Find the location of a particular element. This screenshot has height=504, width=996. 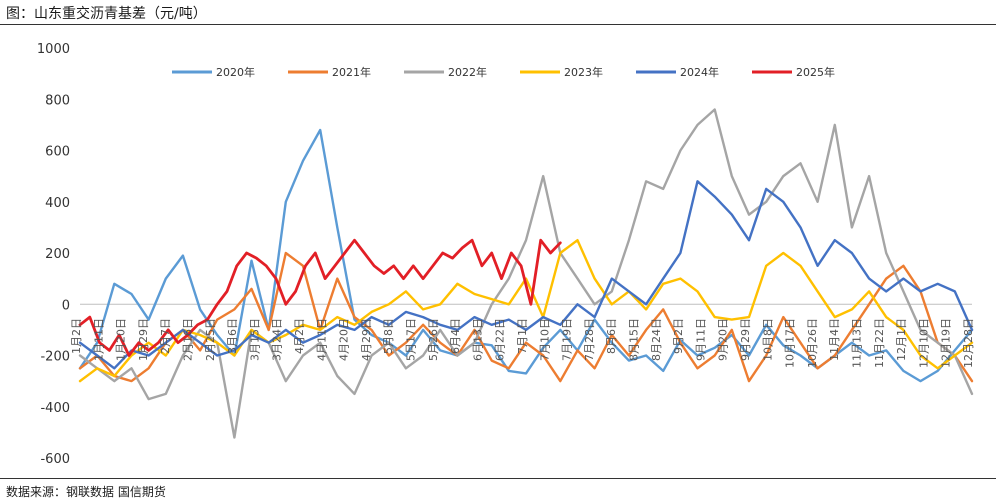

x-tick-label: 2月7日 is located at coordinates (165, 336).